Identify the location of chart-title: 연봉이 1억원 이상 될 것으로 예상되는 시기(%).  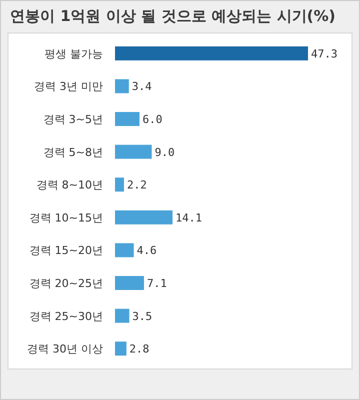
(173, 16).